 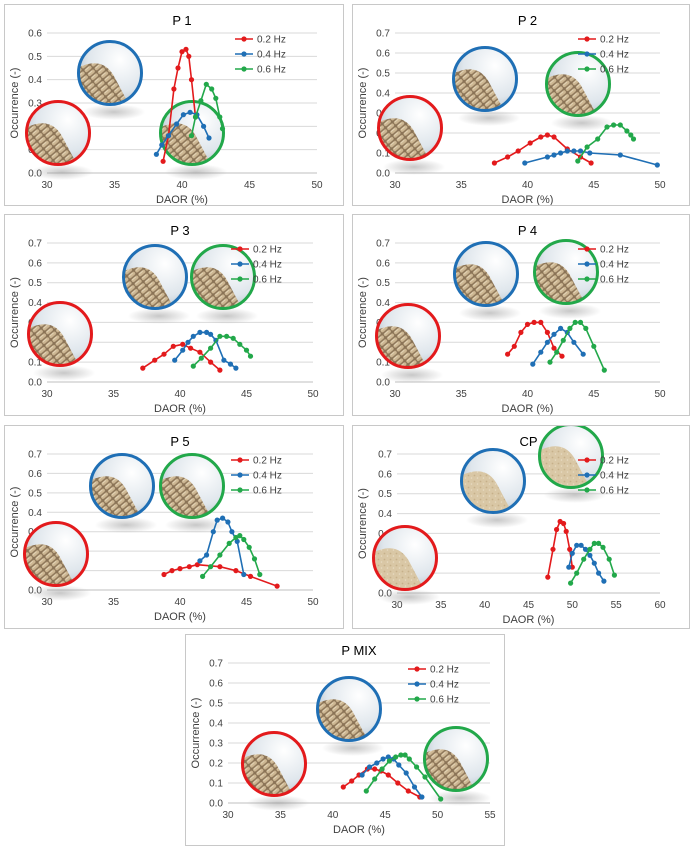 I want to click on powder-photo-0-2-hz, so click(x=406, y=565).